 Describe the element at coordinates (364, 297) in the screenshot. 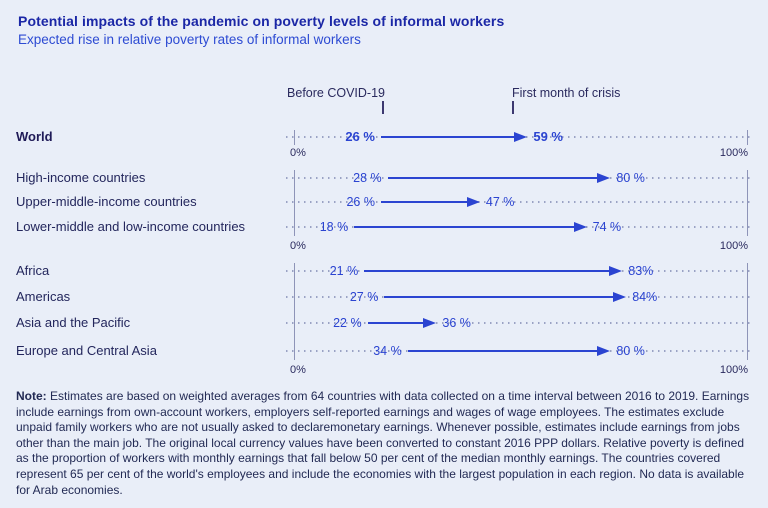

I see `before-value: 27 %` at that location.